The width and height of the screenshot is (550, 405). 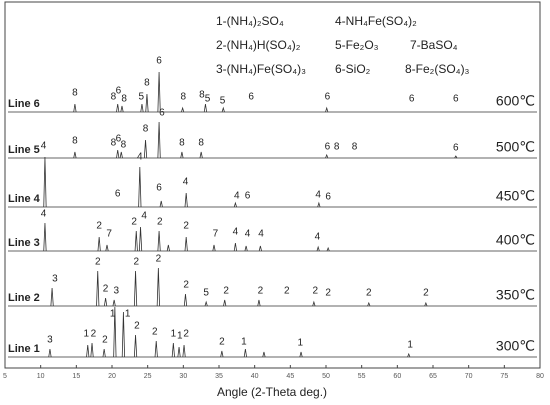 What do you see at coordinates (219, 376) in the screenshot?
I see `x-tick-label: 35` at bounding box center [219, 376].